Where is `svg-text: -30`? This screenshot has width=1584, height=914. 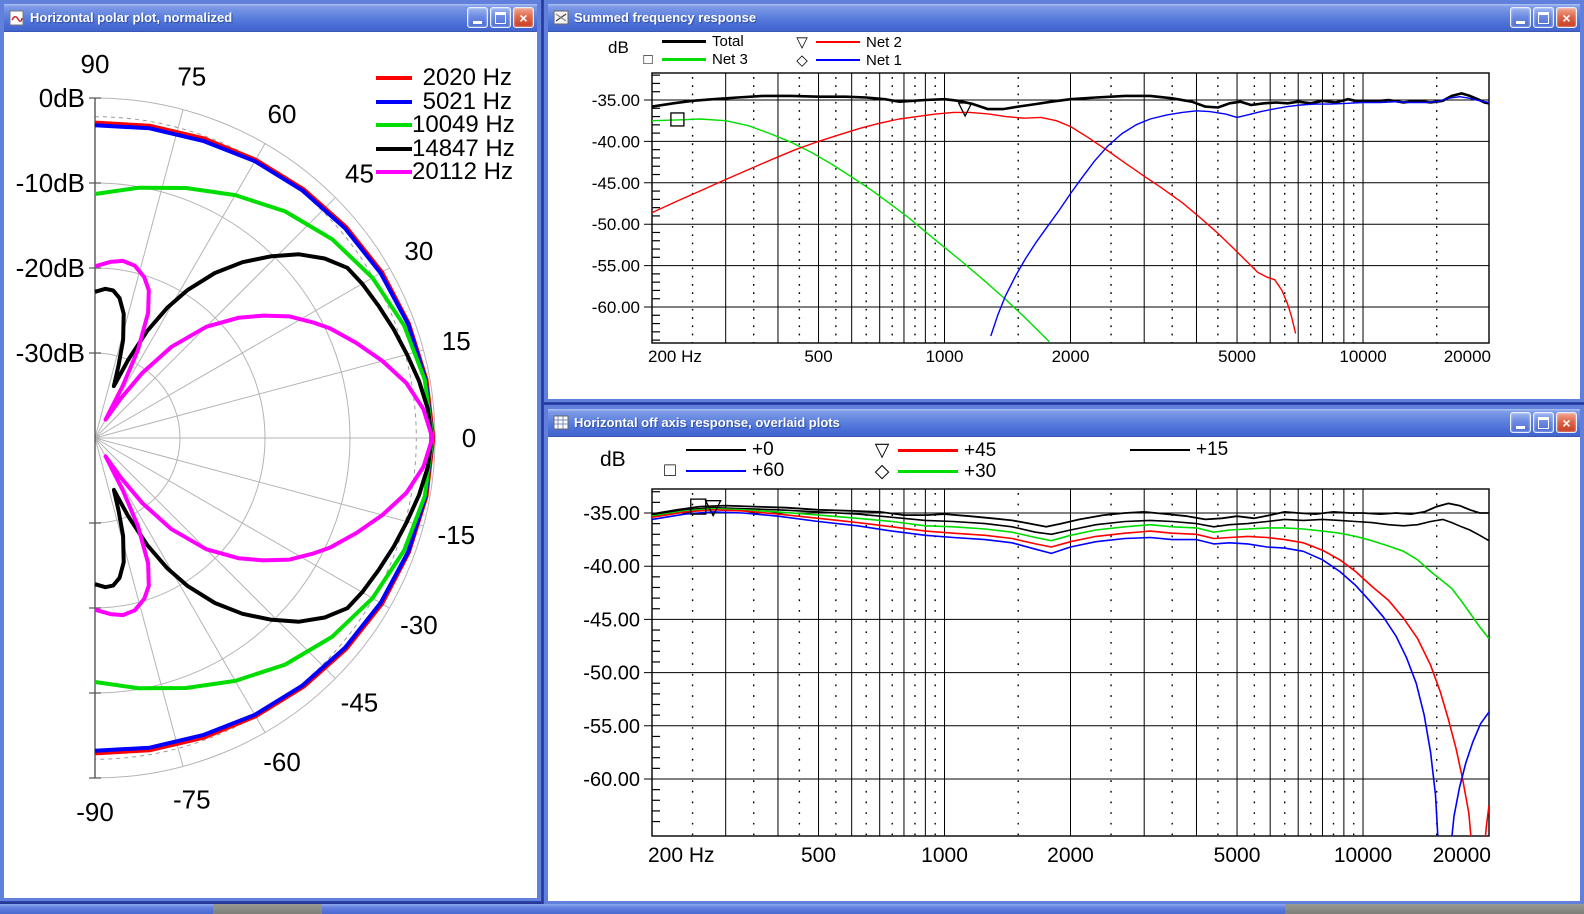 svg-text: -30 is located at coordinates (419, 625).